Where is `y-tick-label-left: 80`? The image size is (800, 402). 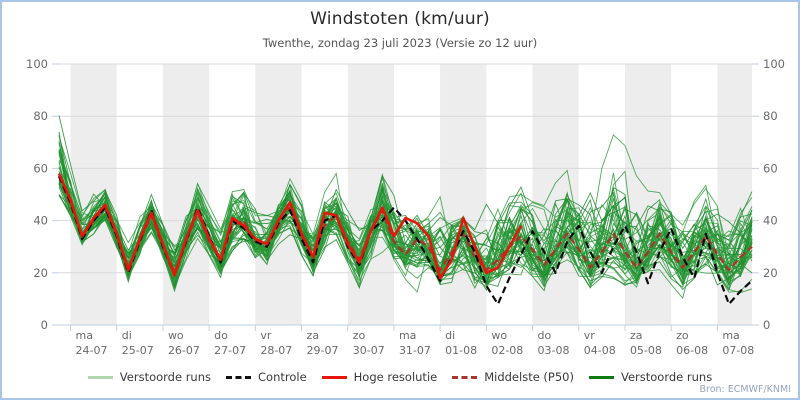
y-tick-label-left: 80 is located at coordinates (40, 116).